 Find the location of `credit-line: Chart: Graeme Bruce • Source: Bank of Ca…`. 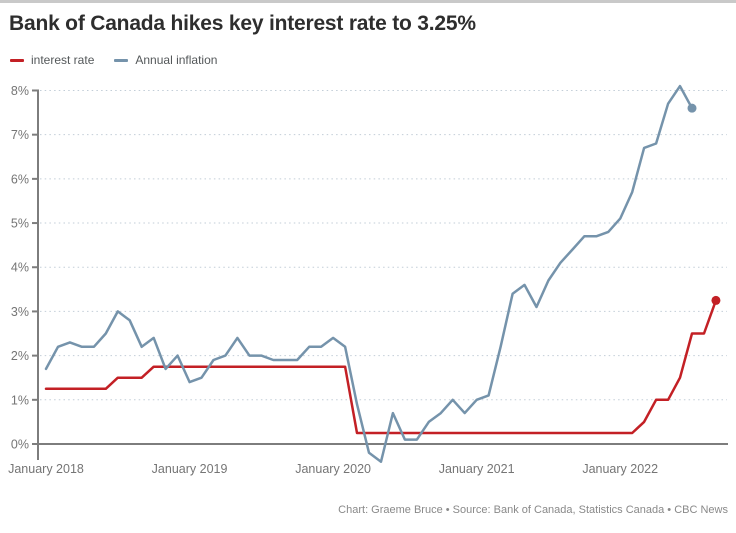

credit-line: Chart: Graeme Bruce • Source: Bank of Ca… is located at coordinates (533, 510).